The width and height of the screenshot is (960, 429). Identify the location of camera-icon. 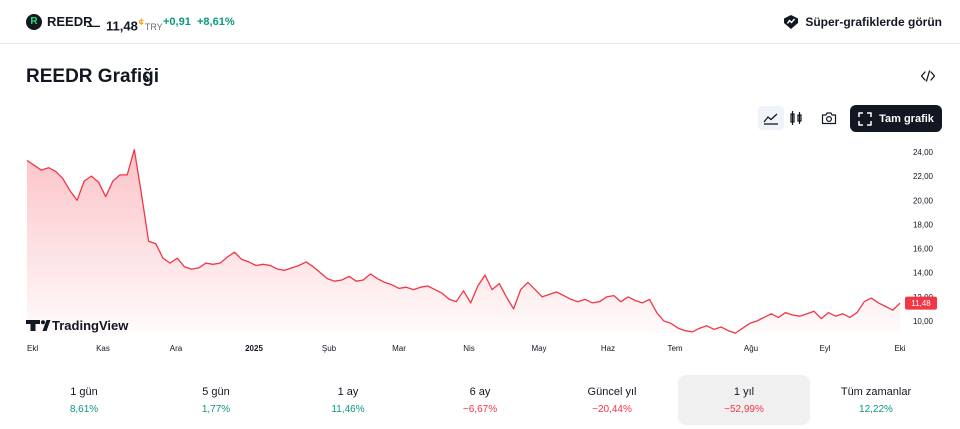
(829, 118).